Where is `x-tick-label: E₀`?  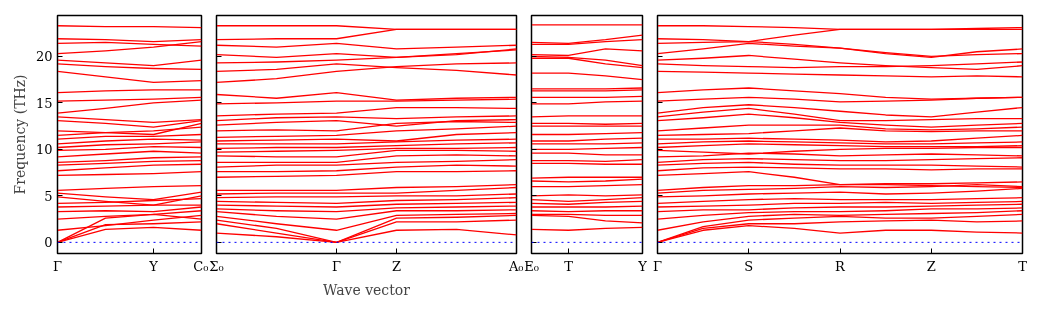 x-tick-label: E₀ is located at coordinates (531, 266).